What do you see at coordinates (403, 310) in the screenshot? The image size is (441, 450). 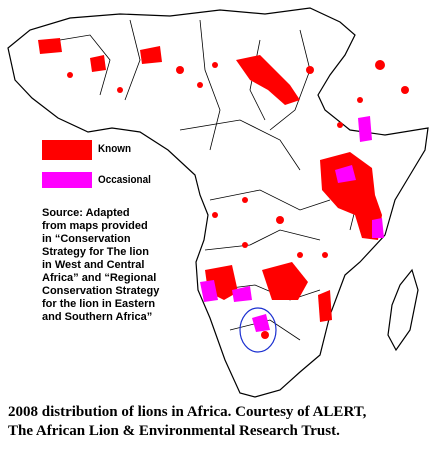 I see `madagascar-outline` at bounding box center [403, 310].